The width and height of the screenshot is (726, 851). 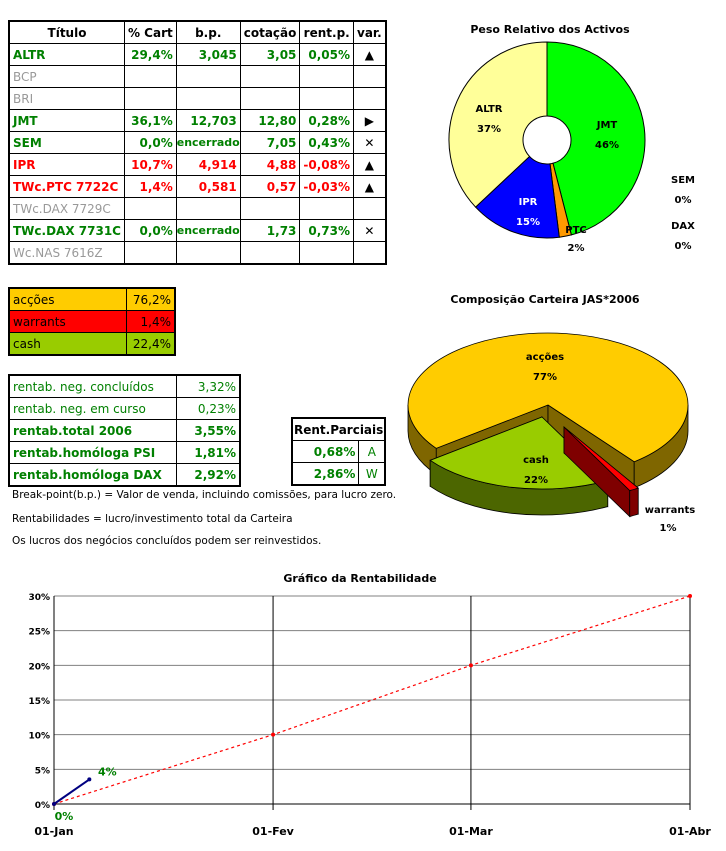 I want to click on table-row: BCP, so click(x=197, y=76).